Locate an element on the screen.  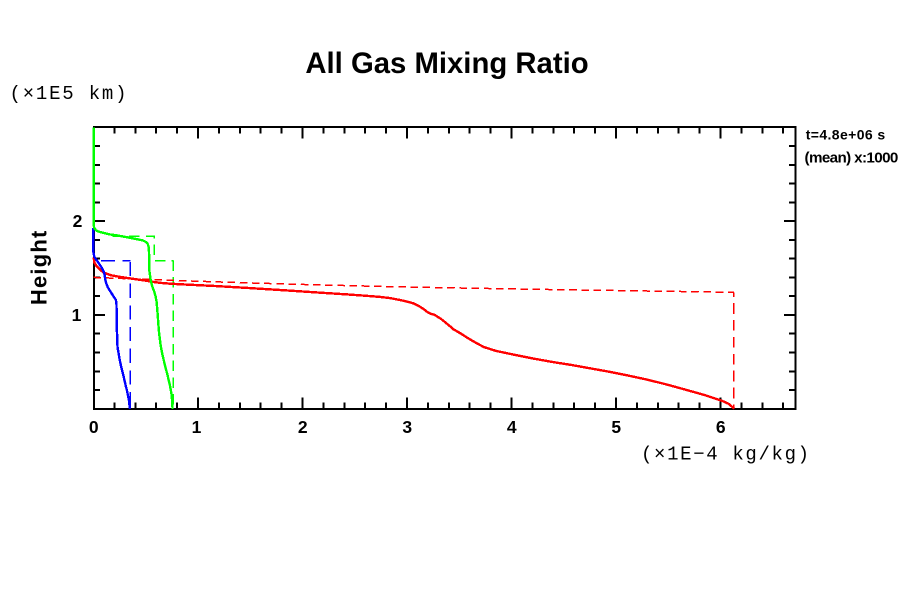
svg-text: 4 is located at coordinates (512, 427).